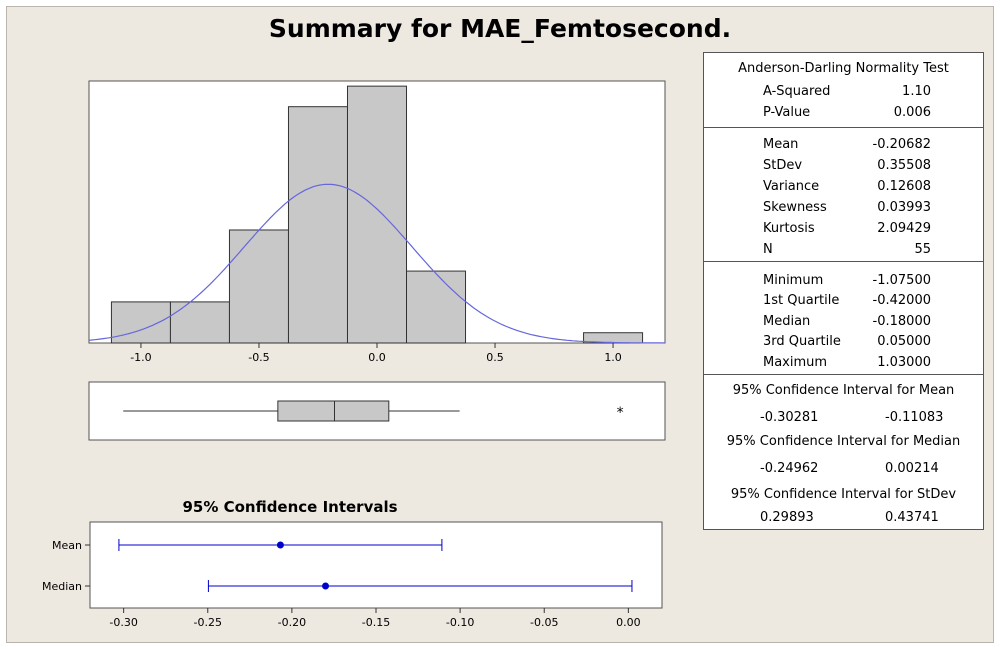  What do you see at coordinates (768, 249) in the screenshot?
I see `stat-label: N` at bounding box center [768, 249].